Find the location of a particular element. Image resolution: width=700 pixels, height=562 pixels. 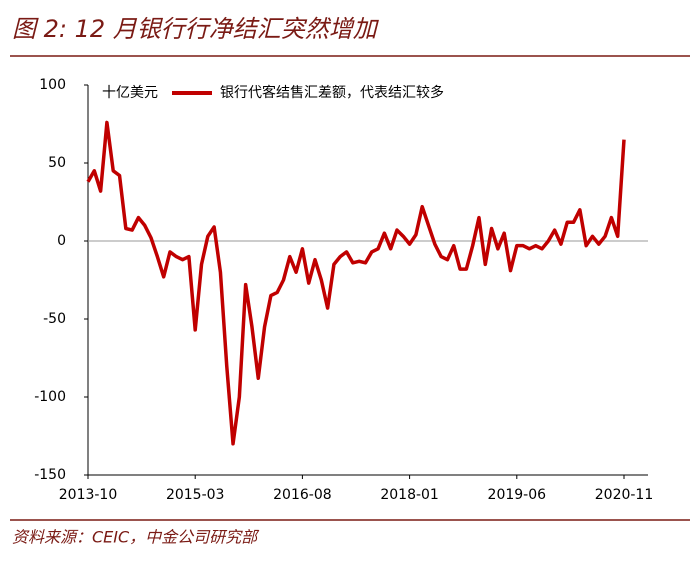

x-tick-label: 2015-03 is located at coordinates (195, 495).